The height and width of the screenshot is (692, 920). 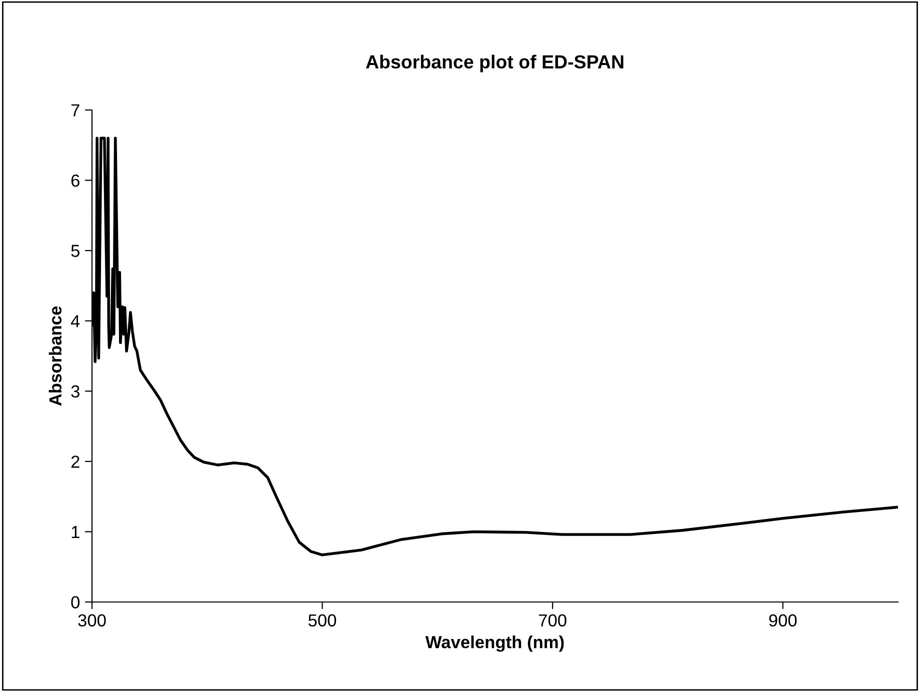 What do you see at coordinates (76, 532) in the screenshot?
I see `y-tick-label: 1` at bounding box center [76, 532].